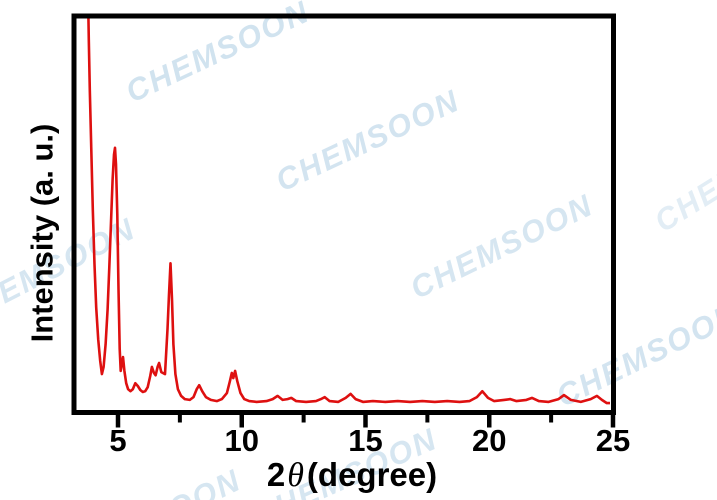  I want to click on y-axis-label: Intensity (a. u.), so click(42, 233).